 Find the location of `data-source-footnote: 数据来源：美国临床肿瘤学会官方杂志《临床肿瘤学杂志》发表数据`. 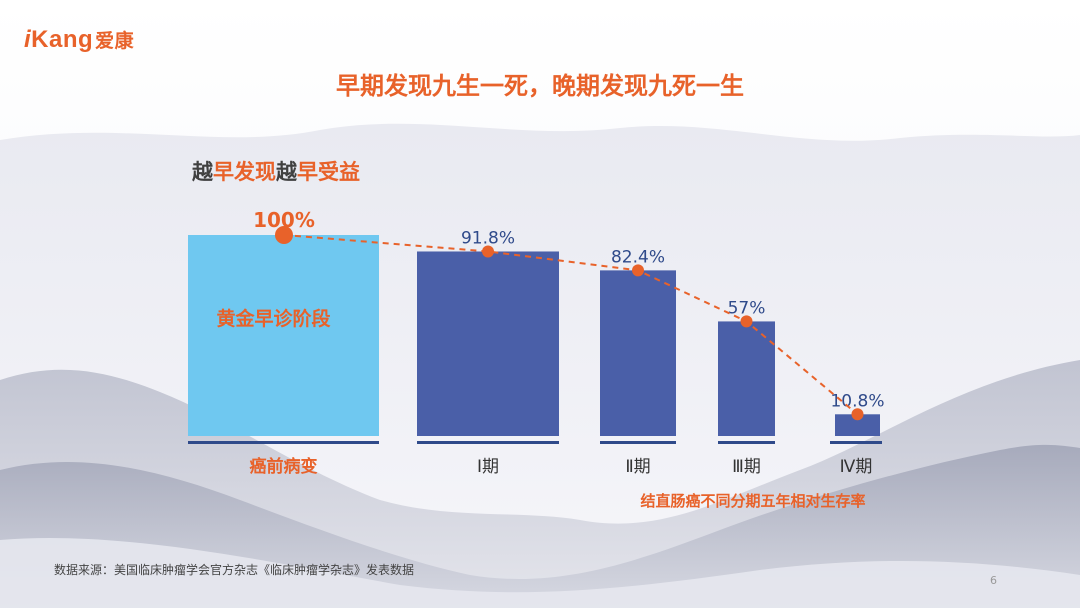

data-source-footnote: 数据来源：美国临床肿瘤学会官方杂志《临床肿瘤学杂志》发表数据 is located at coordinates (234, 570).